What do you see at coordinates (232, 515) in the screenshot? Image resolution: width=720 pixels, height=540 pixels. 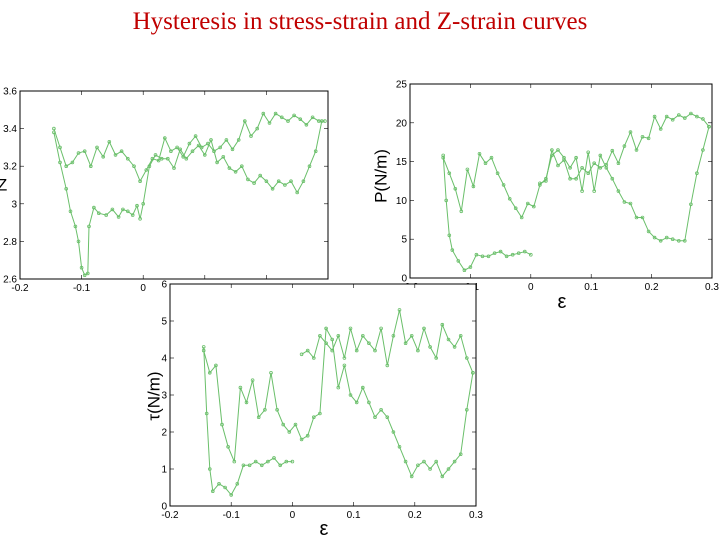 I see `x-tick-label: -0.1` at bounding box center [232, 515].